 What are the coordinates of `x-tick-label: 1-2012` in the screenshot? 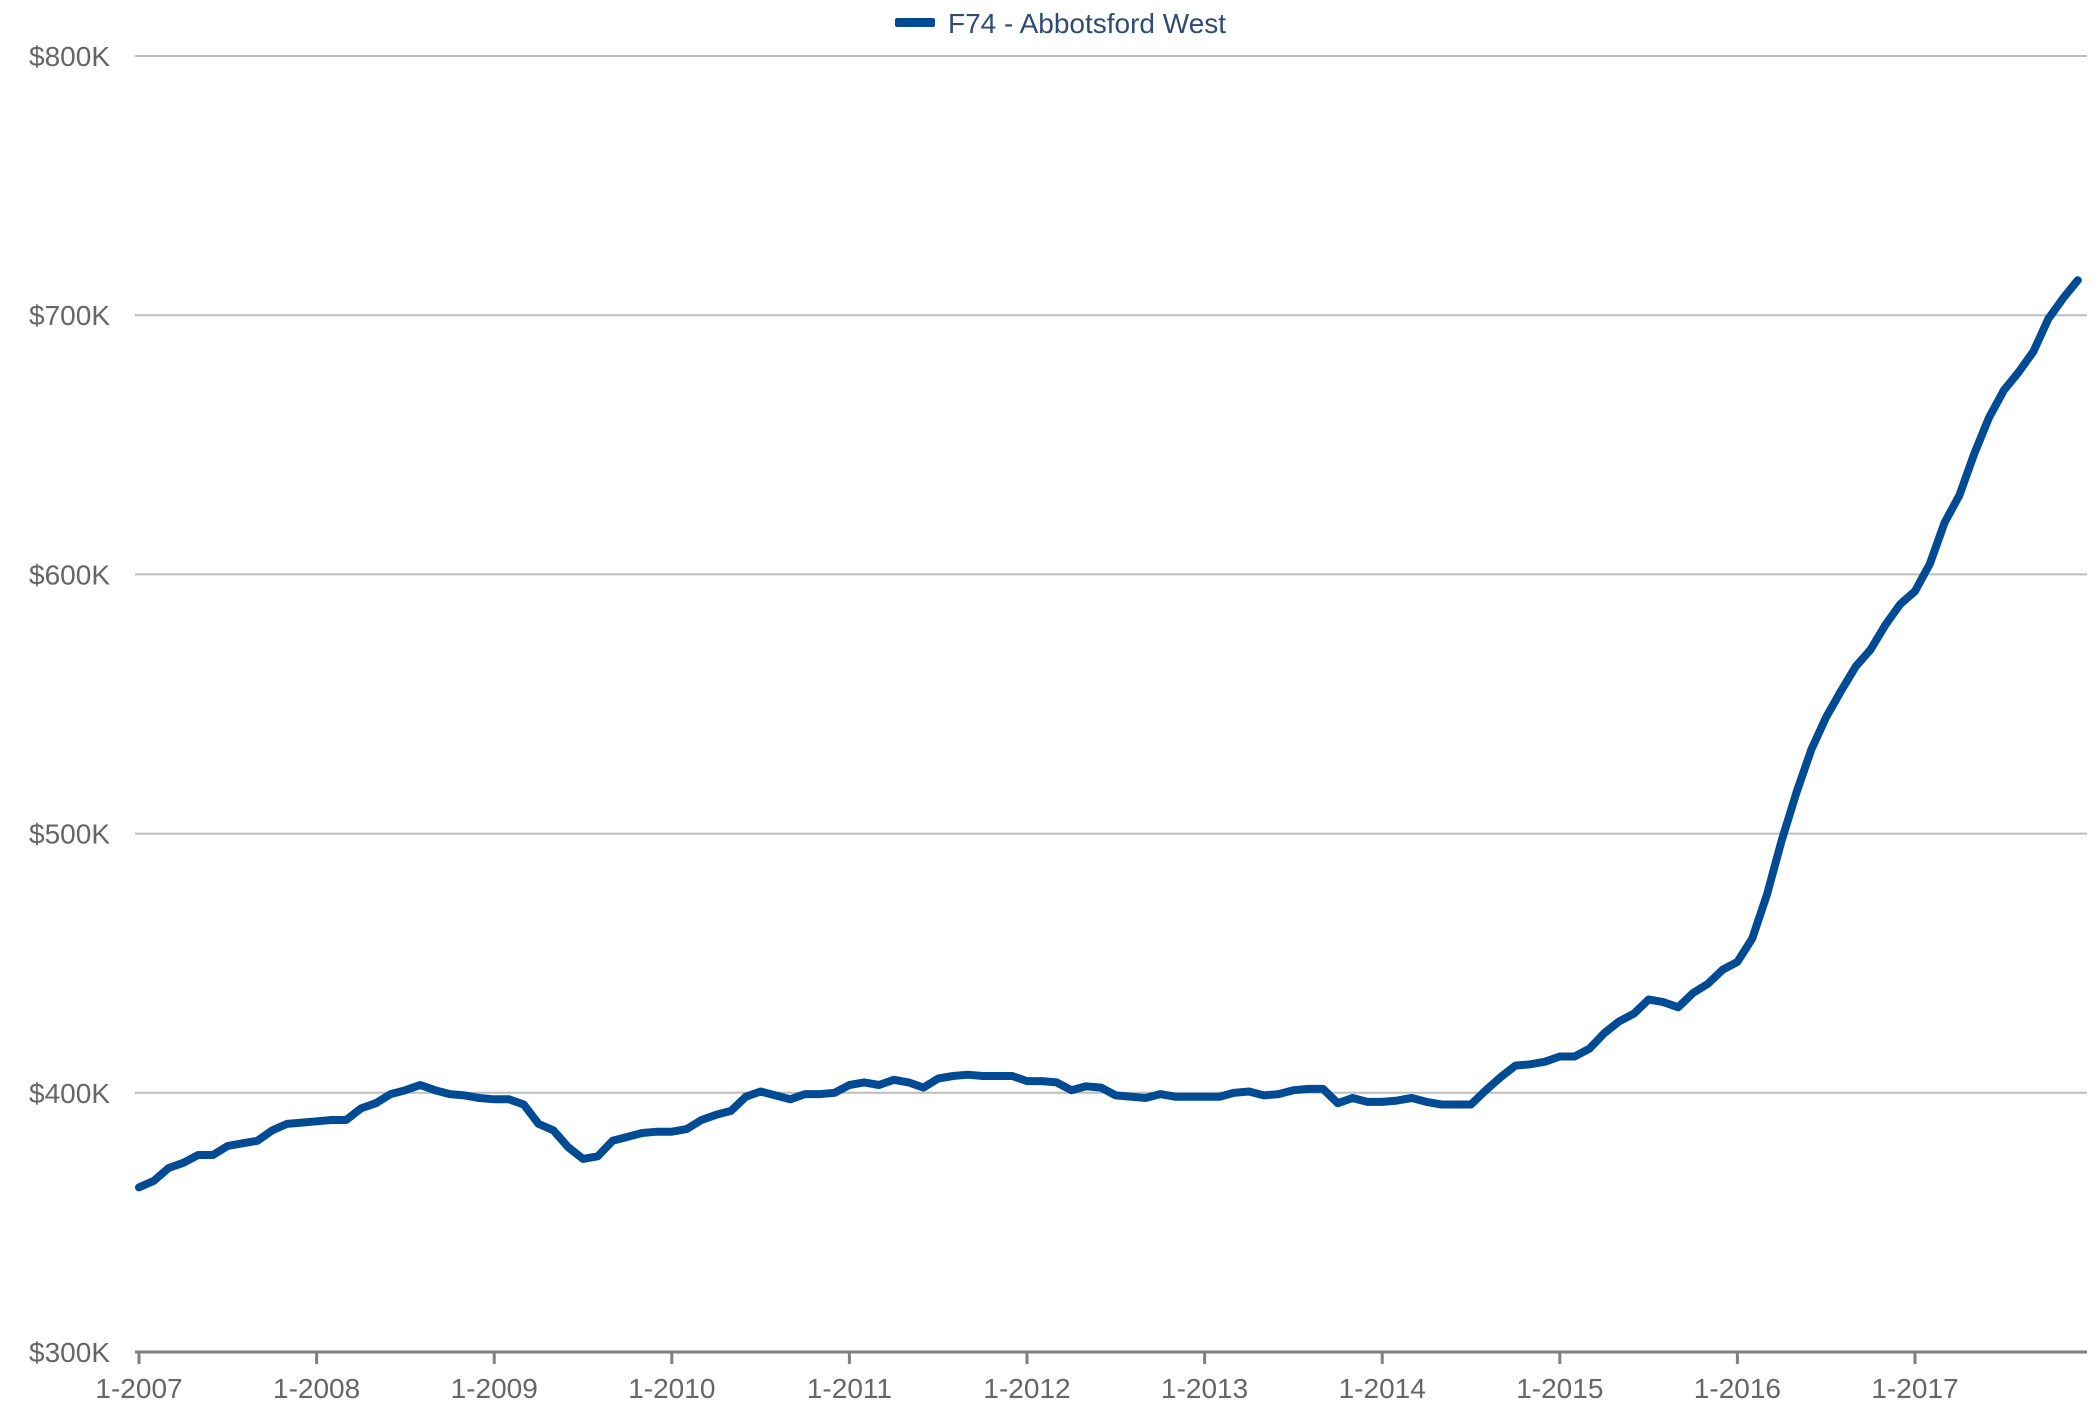 It's located at (1026, 1388).